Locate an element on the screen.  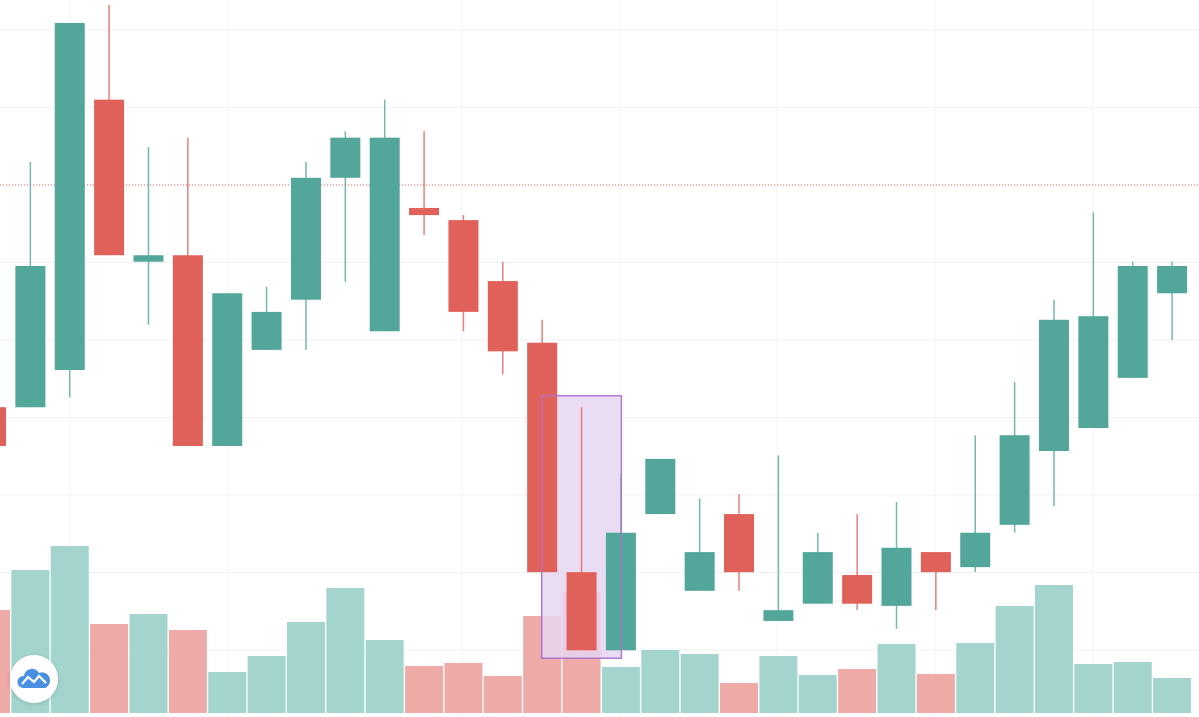
cloud-chart-logo-icon is located at coordinates (34, 678).